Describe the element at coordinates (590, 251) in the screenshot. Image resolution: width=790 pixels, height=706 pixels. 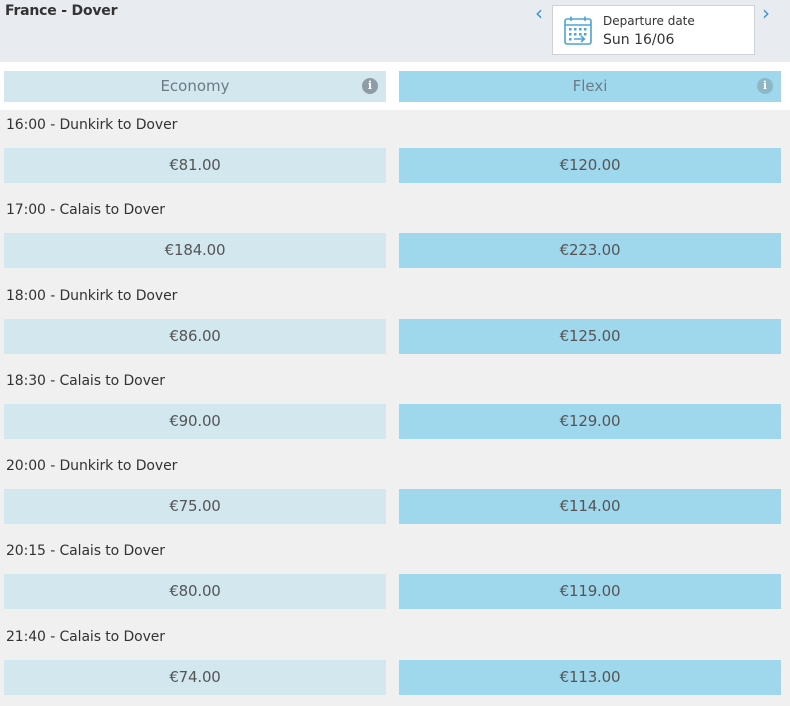
I see `flexi-fare-button: €223.00` at that location.